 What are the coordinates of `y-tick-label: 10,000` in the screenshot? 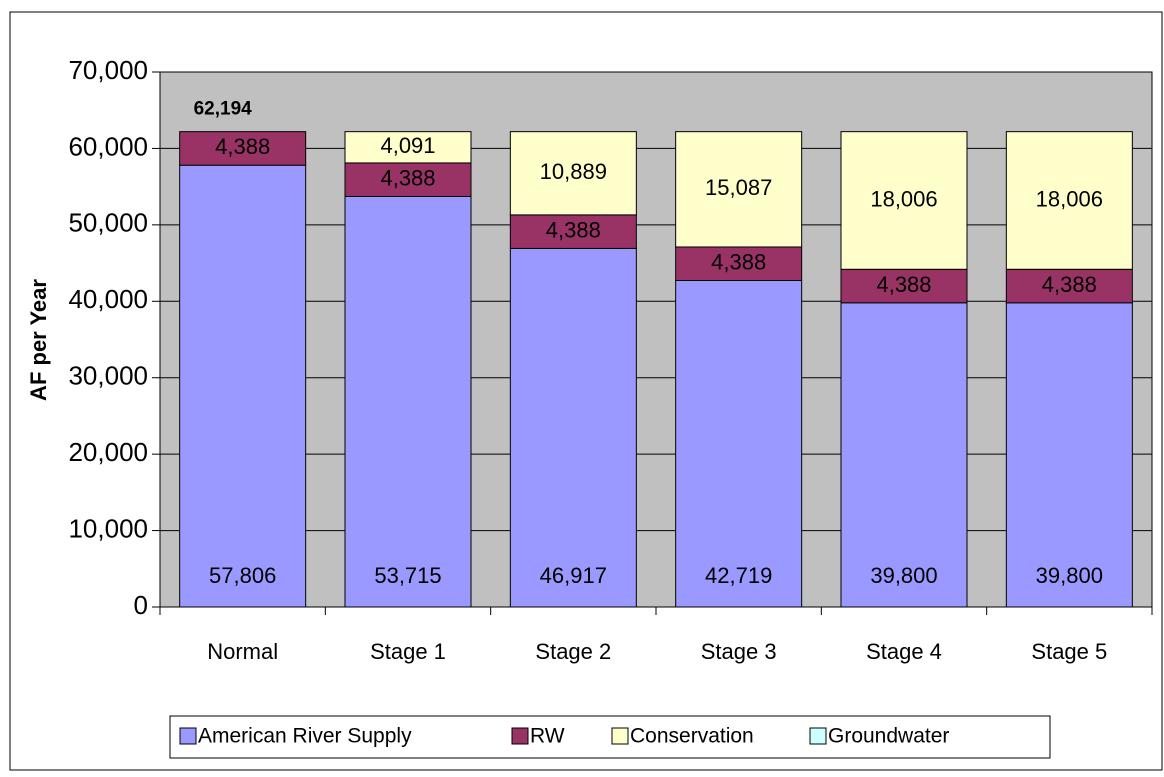 It's located at (108, 528).